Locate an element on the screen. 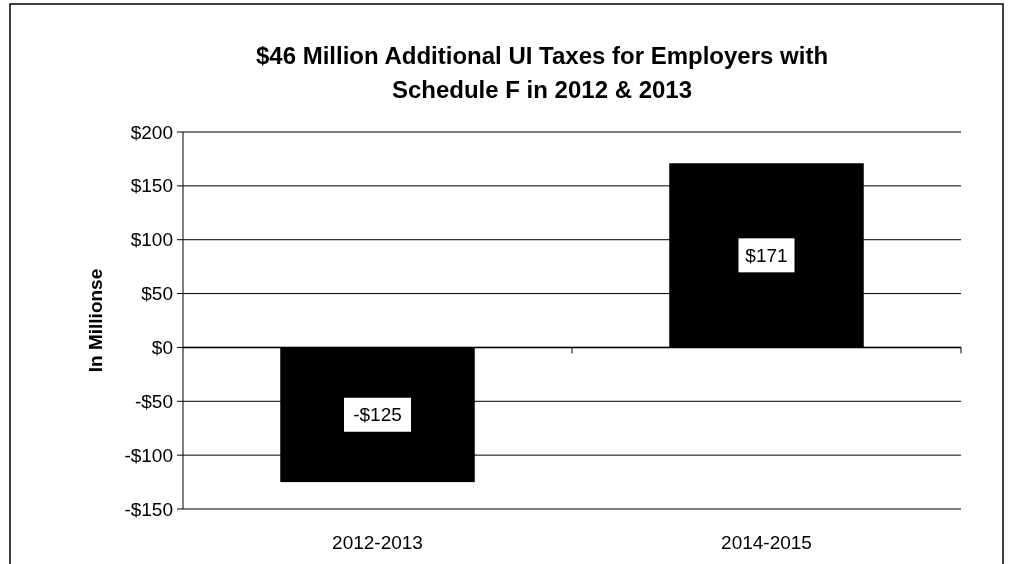 This screenshot has width=1009, height=564. y-tick-label: $0 is located at coordinates (162, 347).